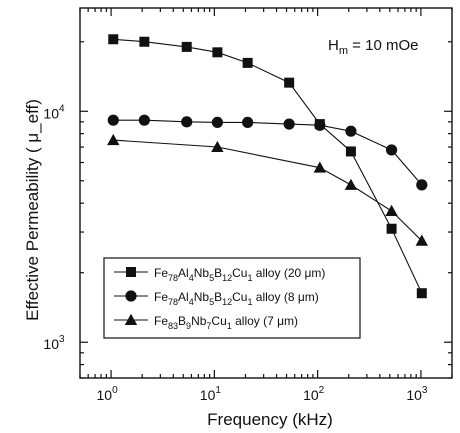 This screenshot has width=460, height=433. I want to click on series-line, so click(268, 152).